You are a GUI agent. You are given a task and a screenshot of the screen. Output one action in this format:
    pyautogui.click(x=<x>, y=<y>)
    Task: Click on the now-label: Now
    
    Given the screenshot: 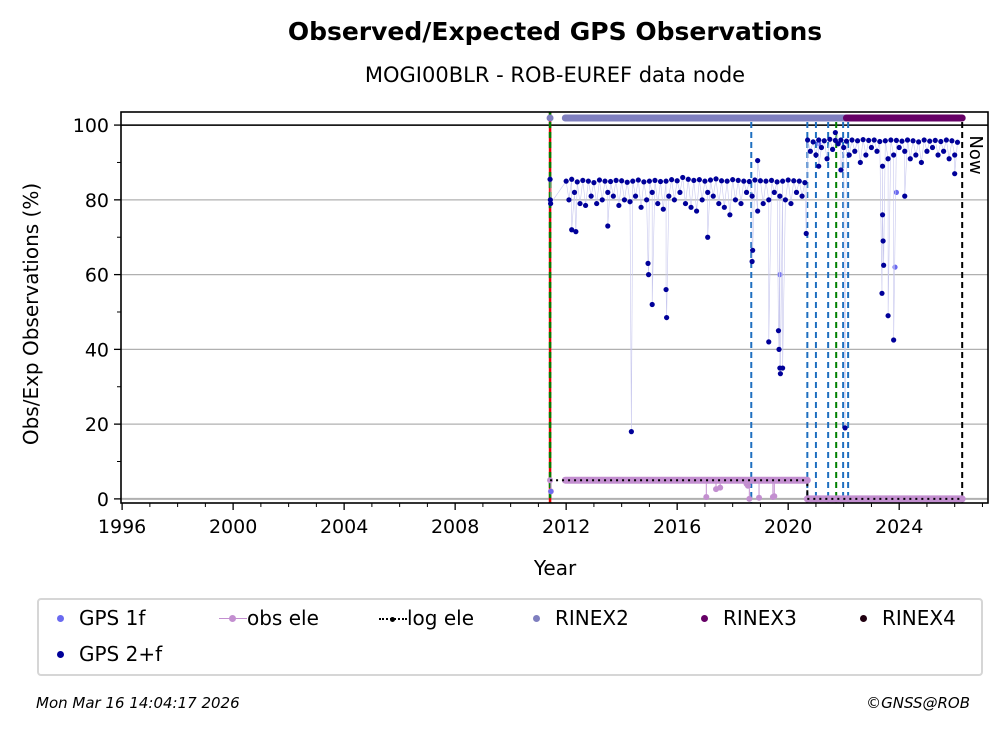 What is the action you would take?
    pyautogui.click(x=975, y=154)
    